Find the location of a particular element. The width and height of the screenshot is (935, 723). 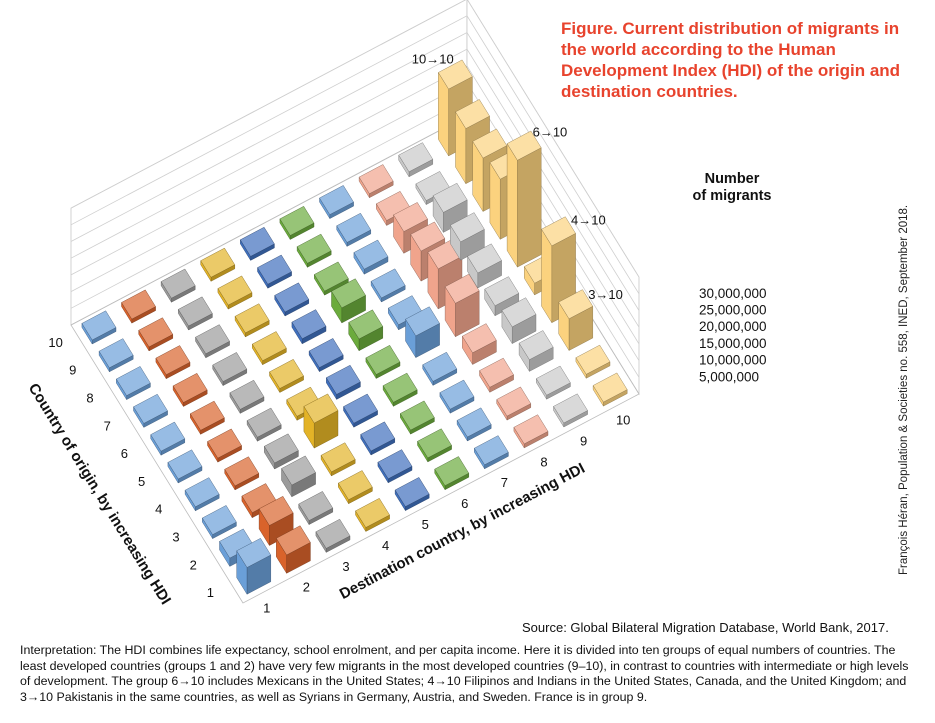

bar-o1-d9 is located at coordinates (570, 410).